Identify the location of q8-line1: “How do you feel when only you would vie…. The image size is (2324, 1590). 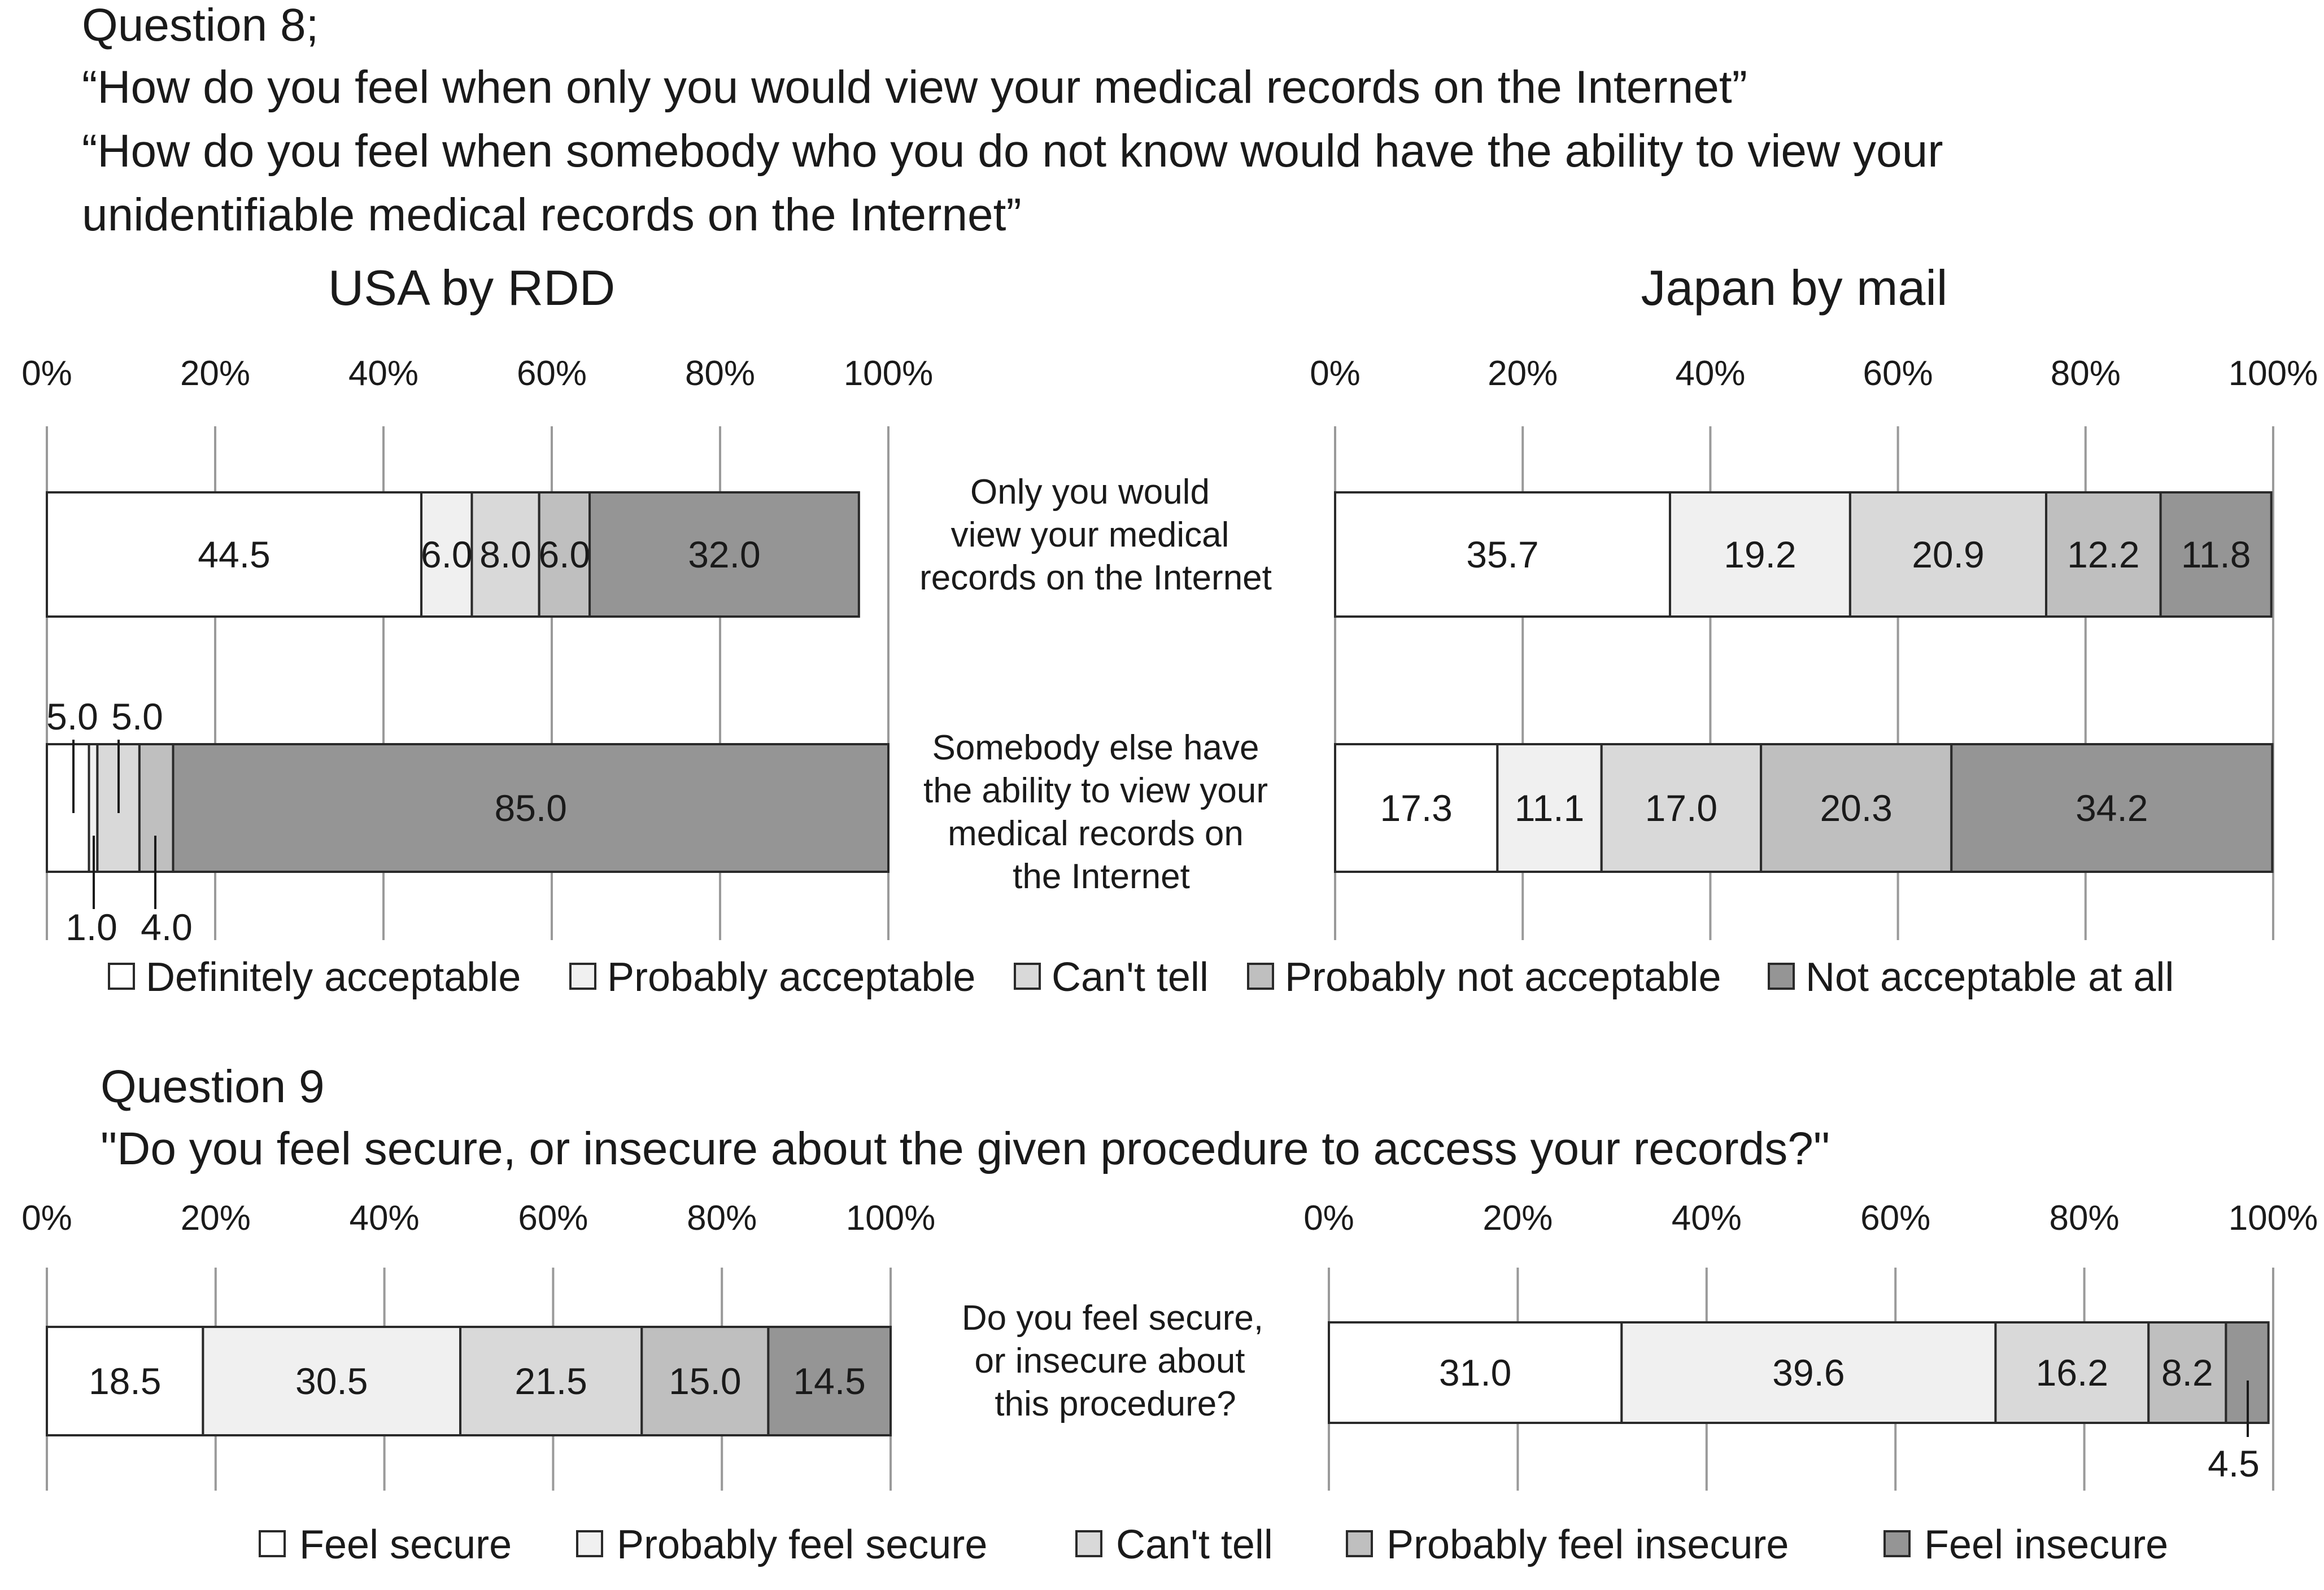
(915, 87).